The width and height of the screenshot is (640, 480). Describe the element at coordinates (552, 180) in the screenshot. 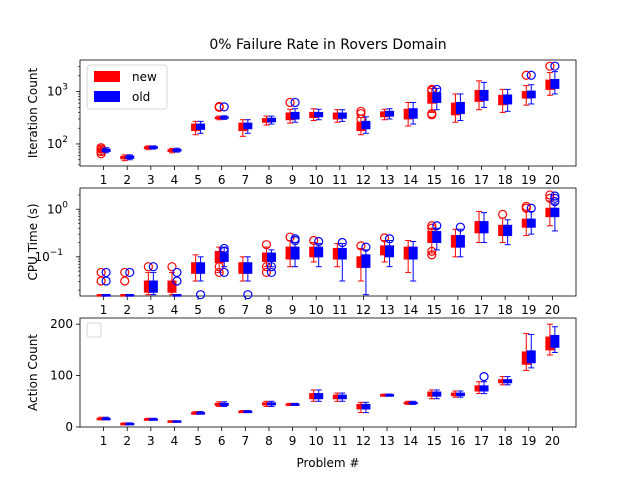

I see `x-tick-label: 20` at that location.